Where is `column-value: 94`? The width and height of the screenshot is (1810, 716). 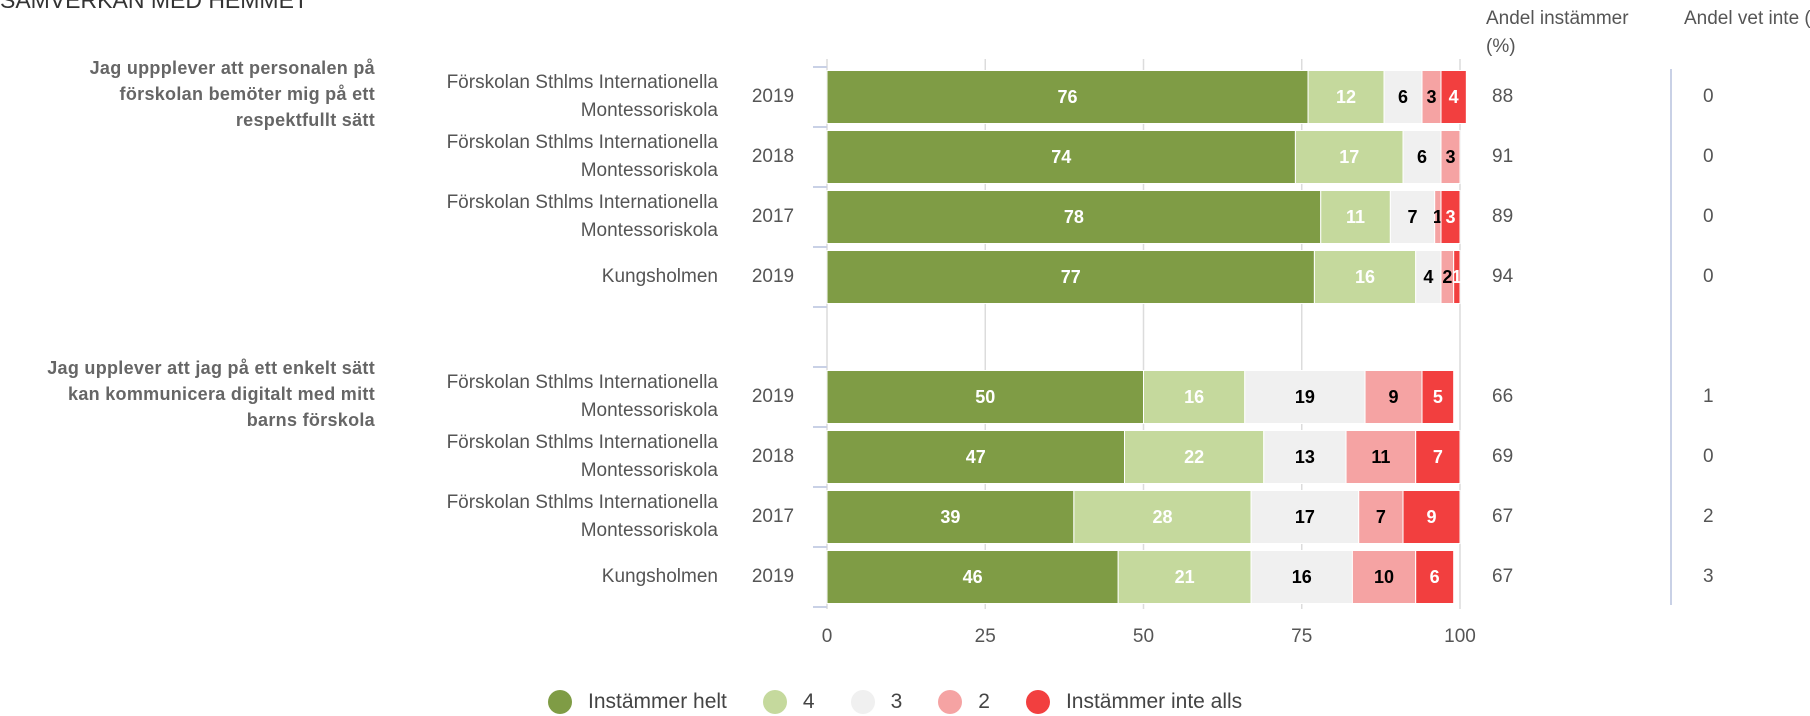 column-value: 94 is located at coordinates (1503, 276).